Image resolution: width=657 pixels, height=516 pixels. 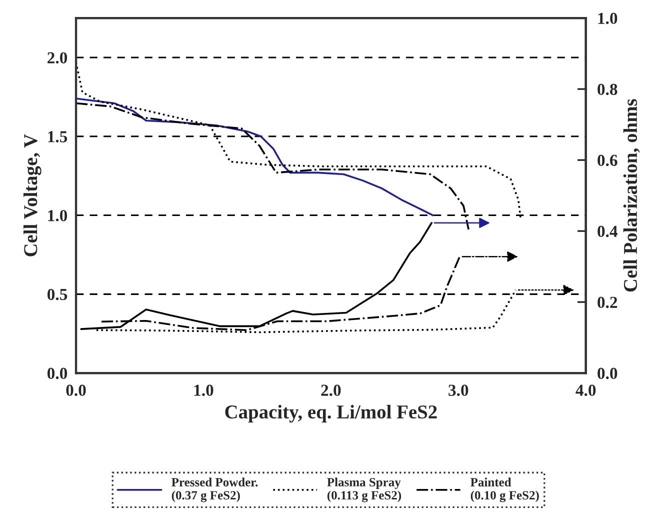 What do you see at coordinates (57, 294) in the screenshot?
I see `y-tick-label: 0.5` at bounding box center [57, 294].